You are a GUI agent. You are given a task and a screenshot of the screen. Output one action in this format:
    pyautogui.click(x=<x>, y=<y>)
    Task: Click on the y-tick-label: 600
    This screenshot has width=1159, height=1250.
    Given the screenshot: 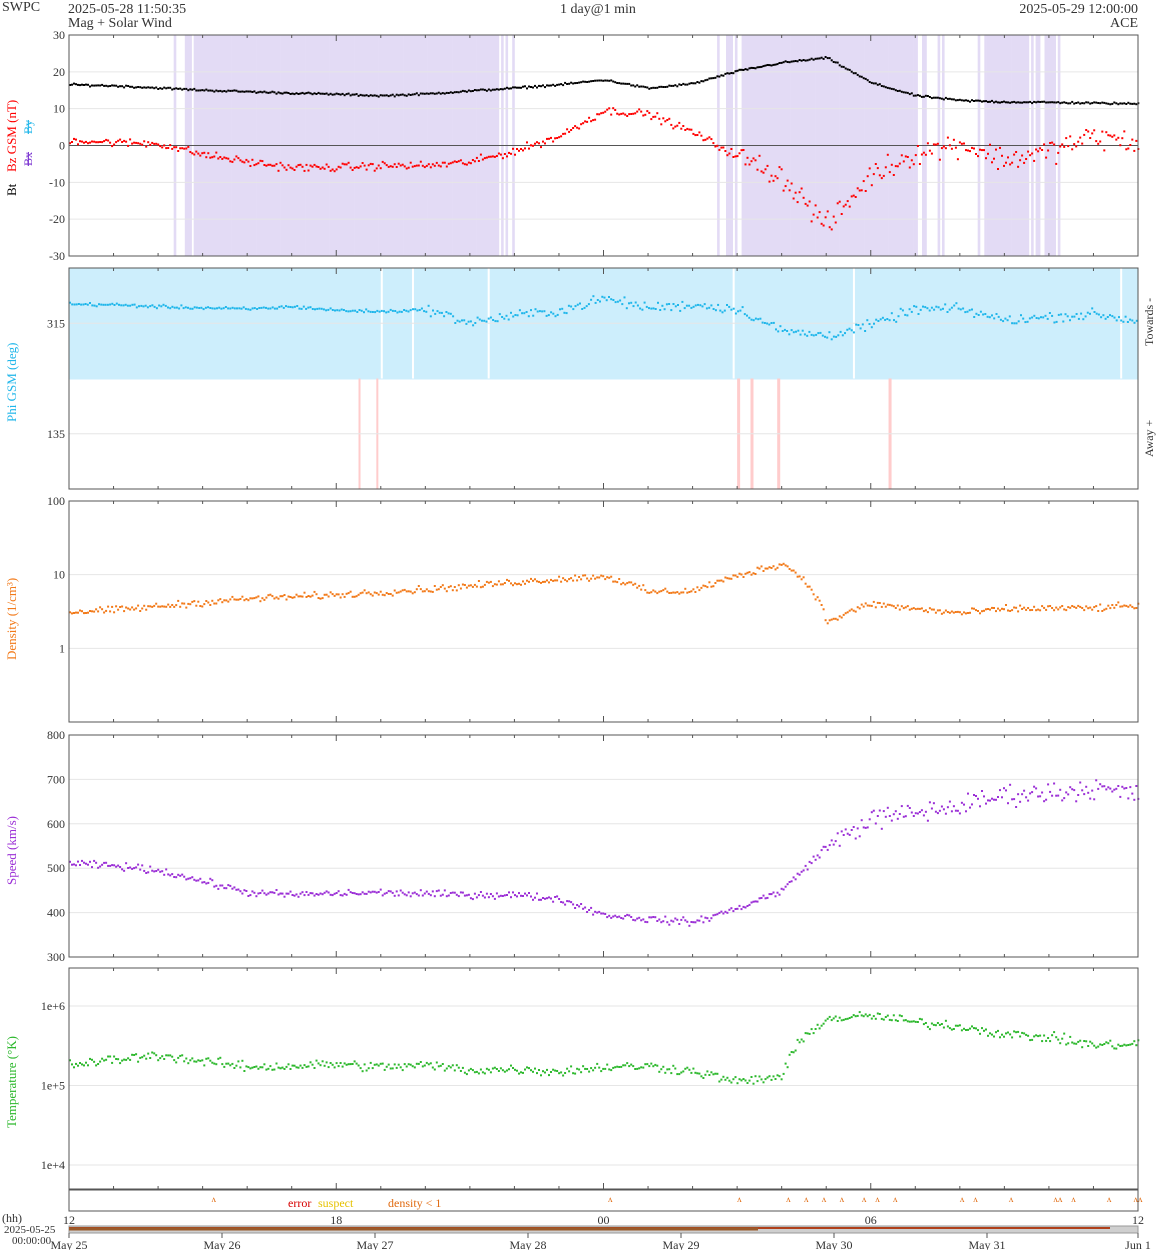 What is the action you would take?
    pyautogui.click(x=56, y=824)
    